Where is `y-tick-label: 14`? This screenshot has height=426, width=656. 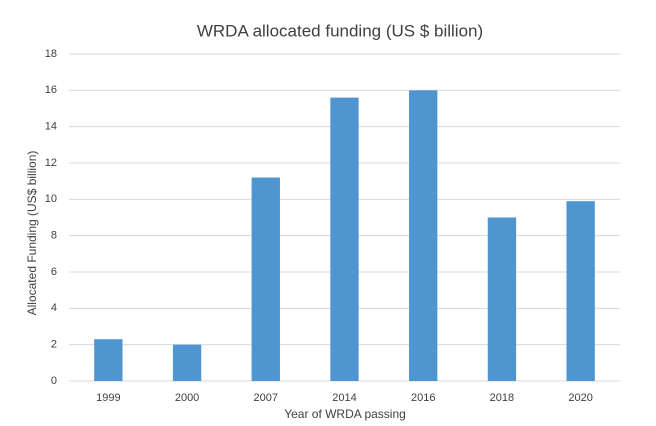 y-tick-label: 14 is located at coordinates (51, 127).